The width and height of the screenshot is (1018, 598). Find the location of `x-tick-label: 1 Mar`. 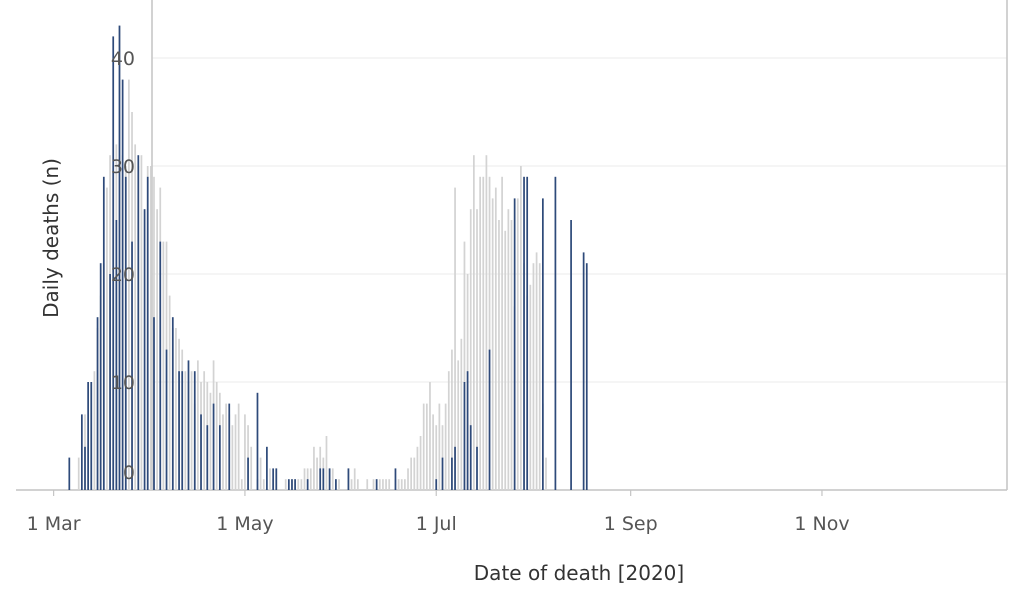

x-tick-label: 1 Mar is located at coordinates (54, 524).